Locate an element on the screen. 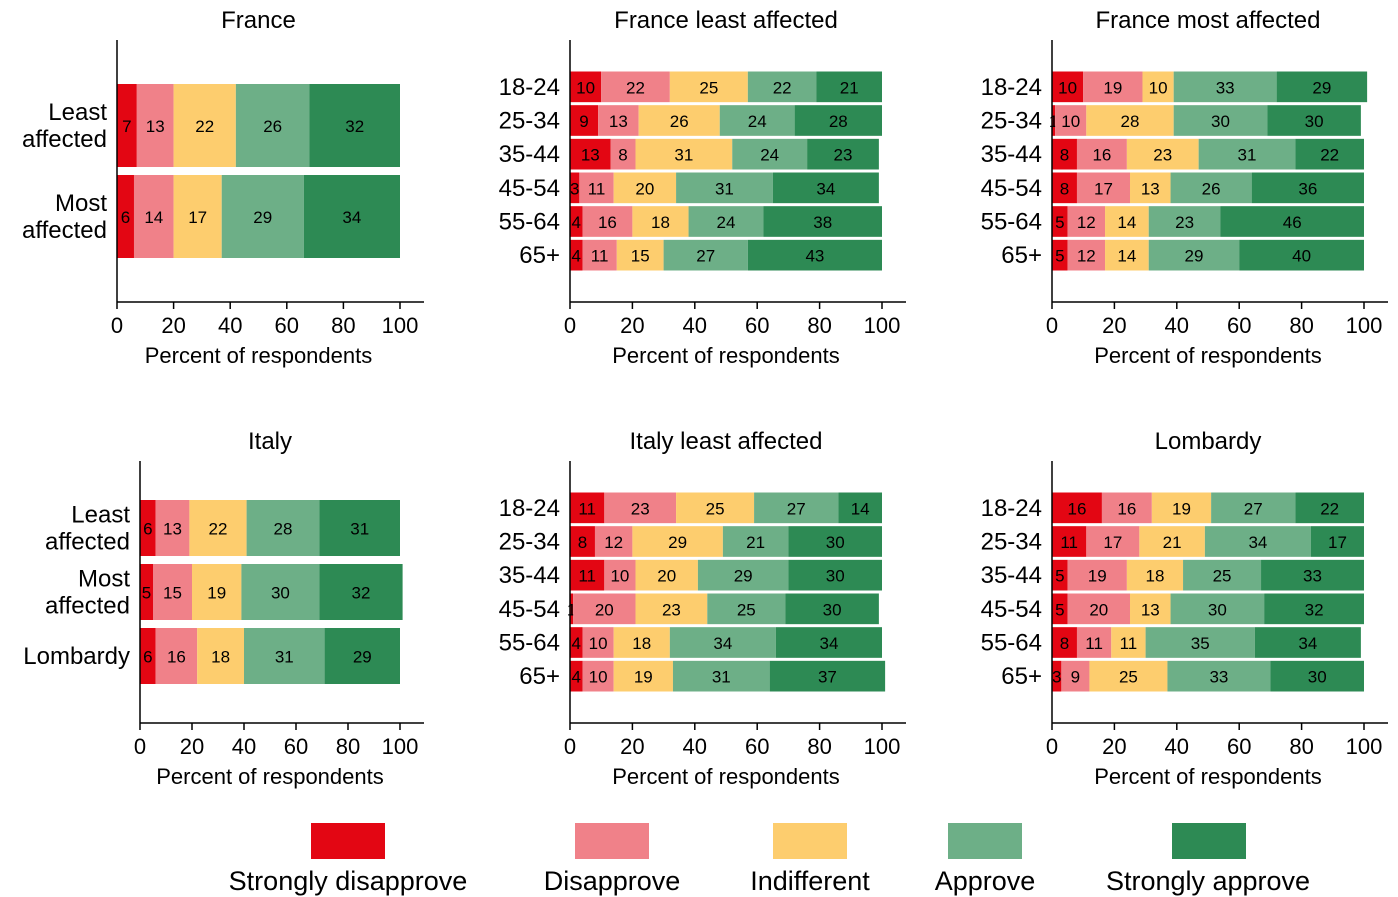 The height and width of the screenshot is (897, 1398). x-tick-label: 20 is located at coordinates (1114, 746).